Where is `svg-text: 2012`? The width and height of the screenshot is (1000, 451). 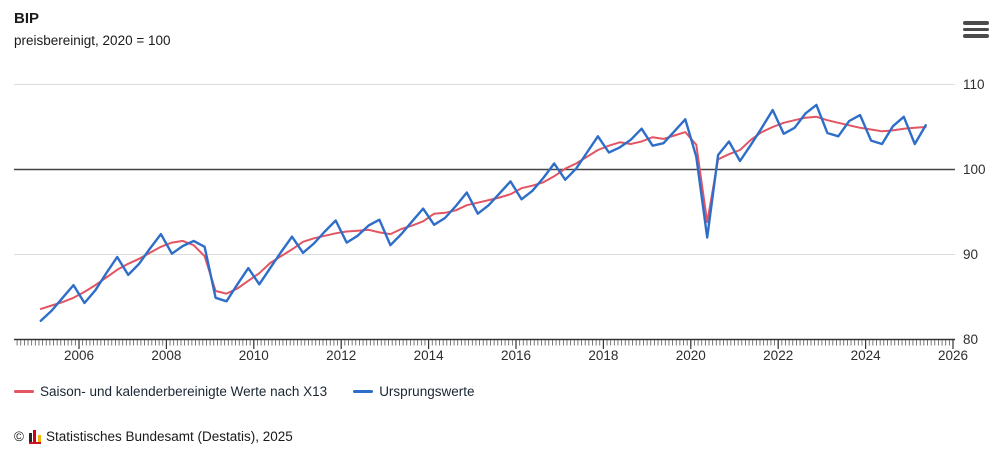 svg-text: 2012 is located at coordinates (341, 355).